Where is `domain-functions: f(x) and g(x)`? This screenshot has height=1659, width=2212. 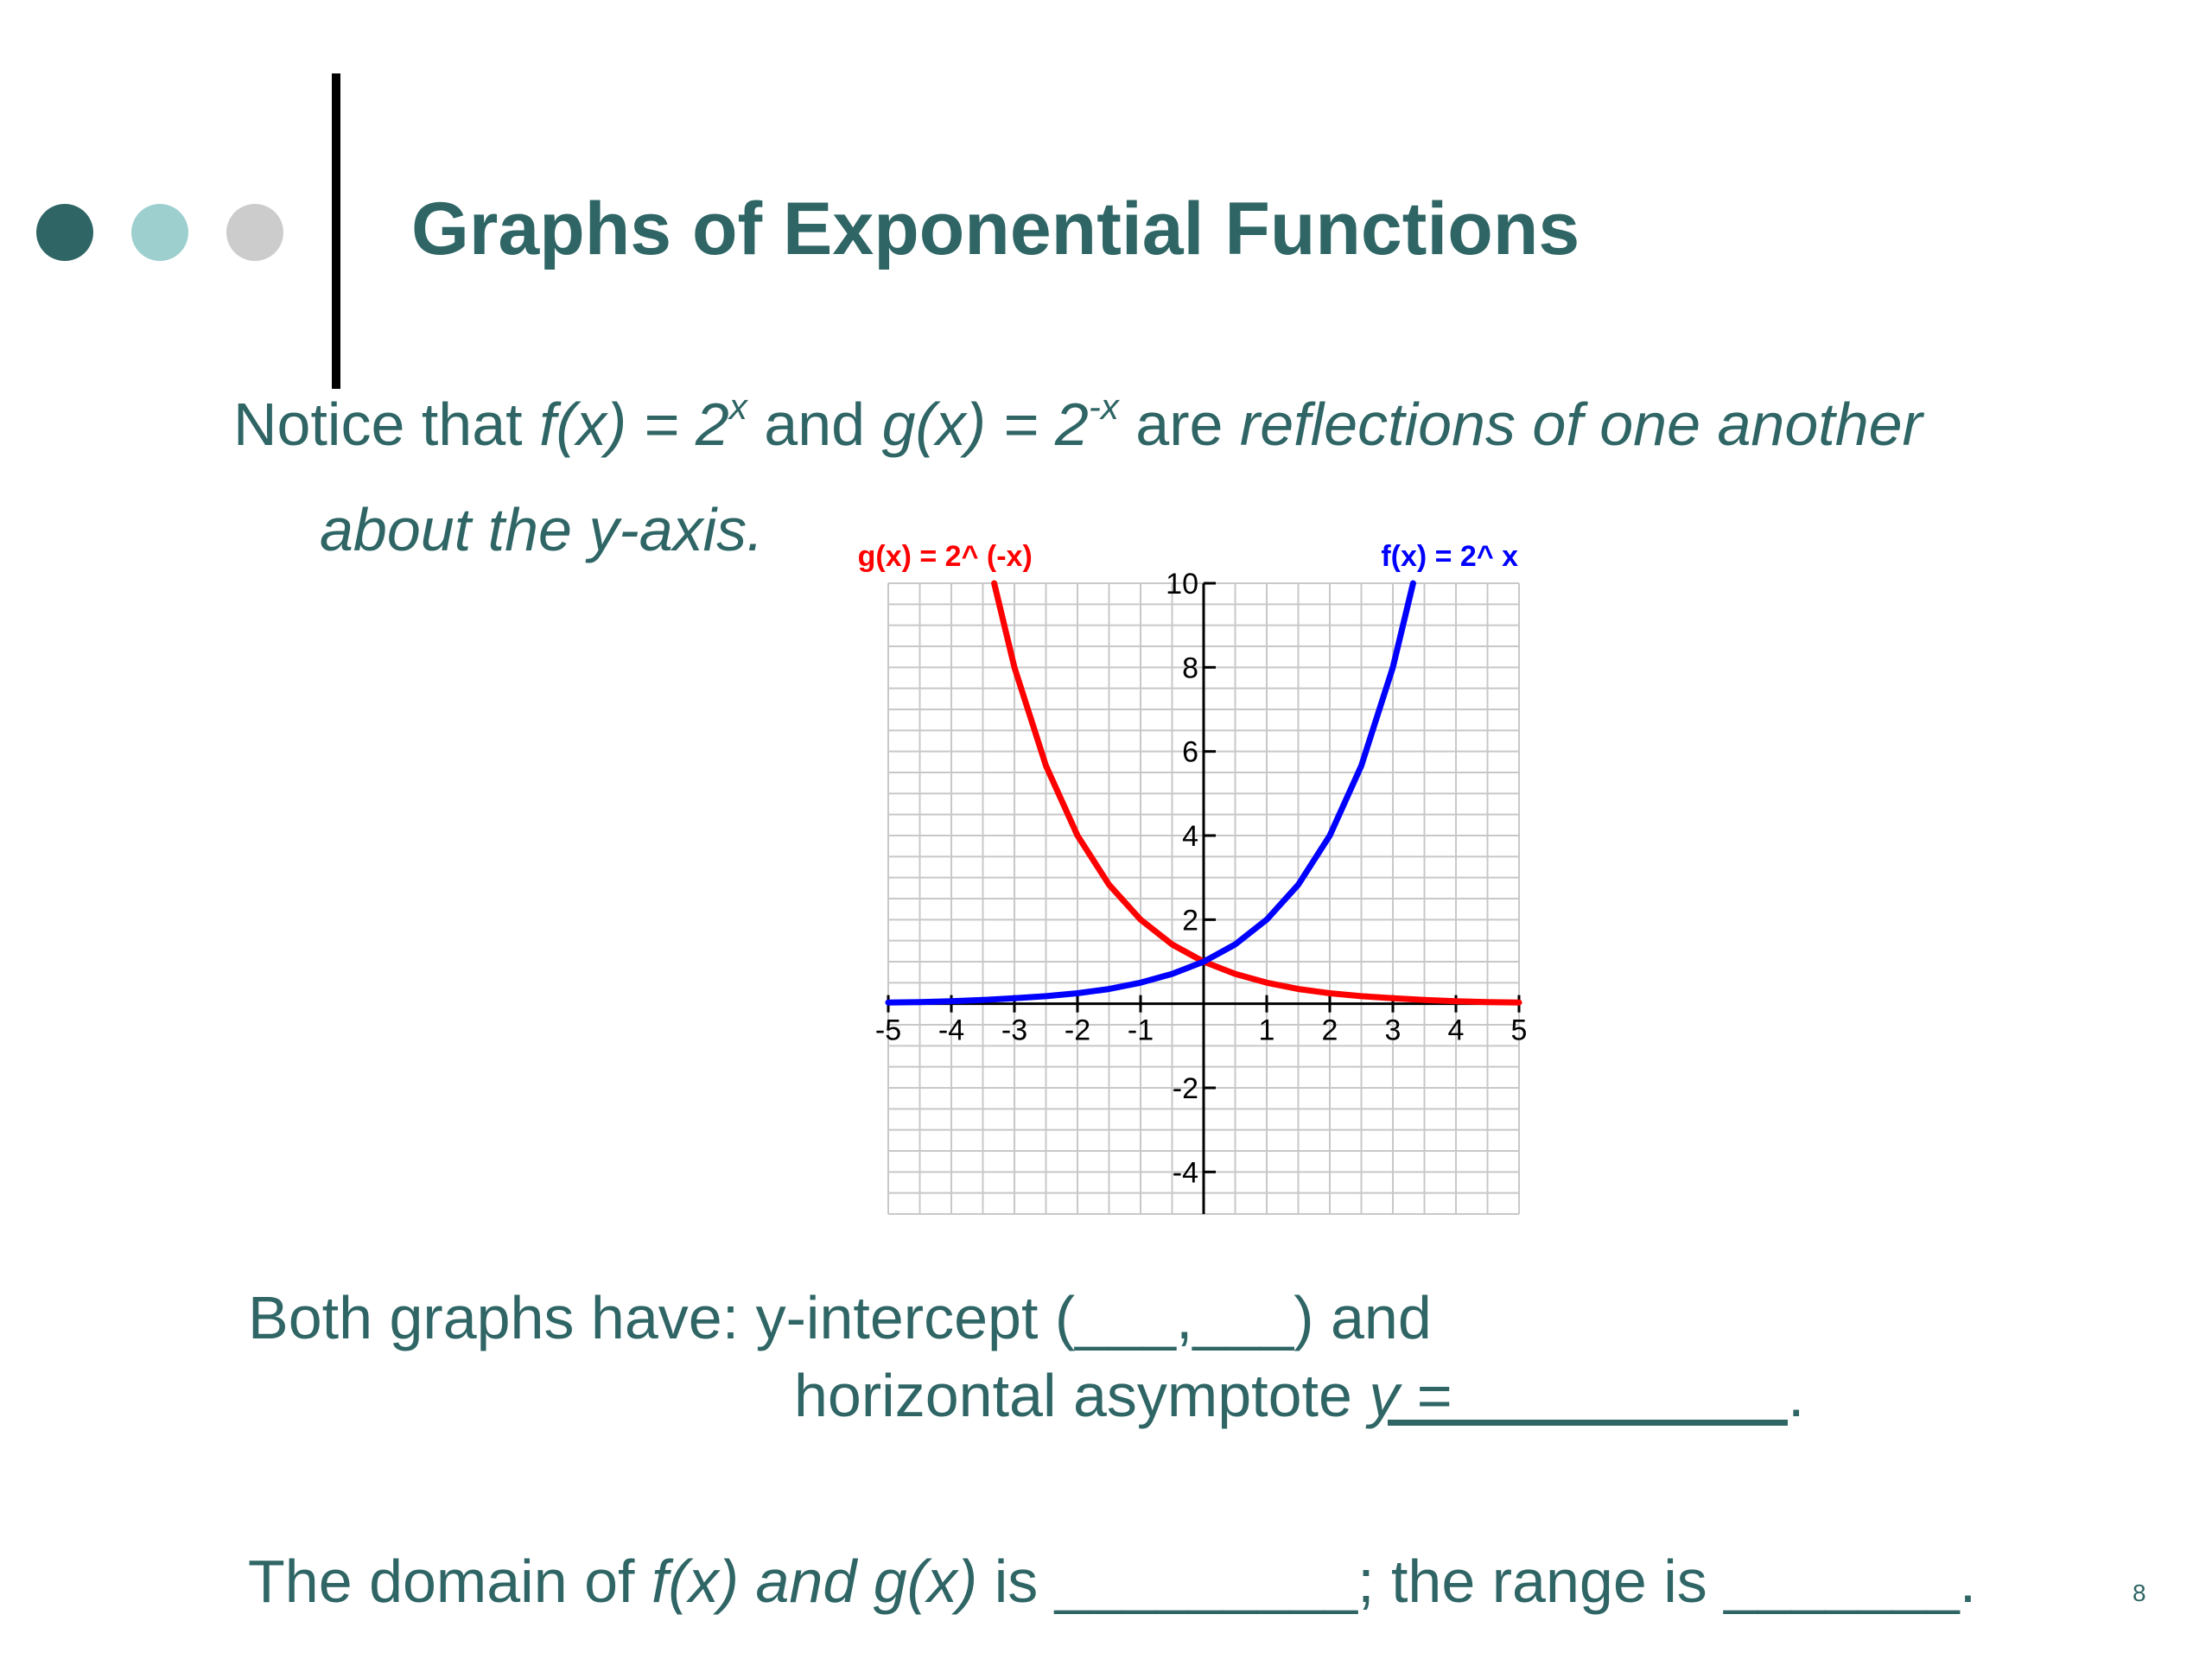
domain-functions: f(x) and g(x) is located at coordinates (814, 1581).